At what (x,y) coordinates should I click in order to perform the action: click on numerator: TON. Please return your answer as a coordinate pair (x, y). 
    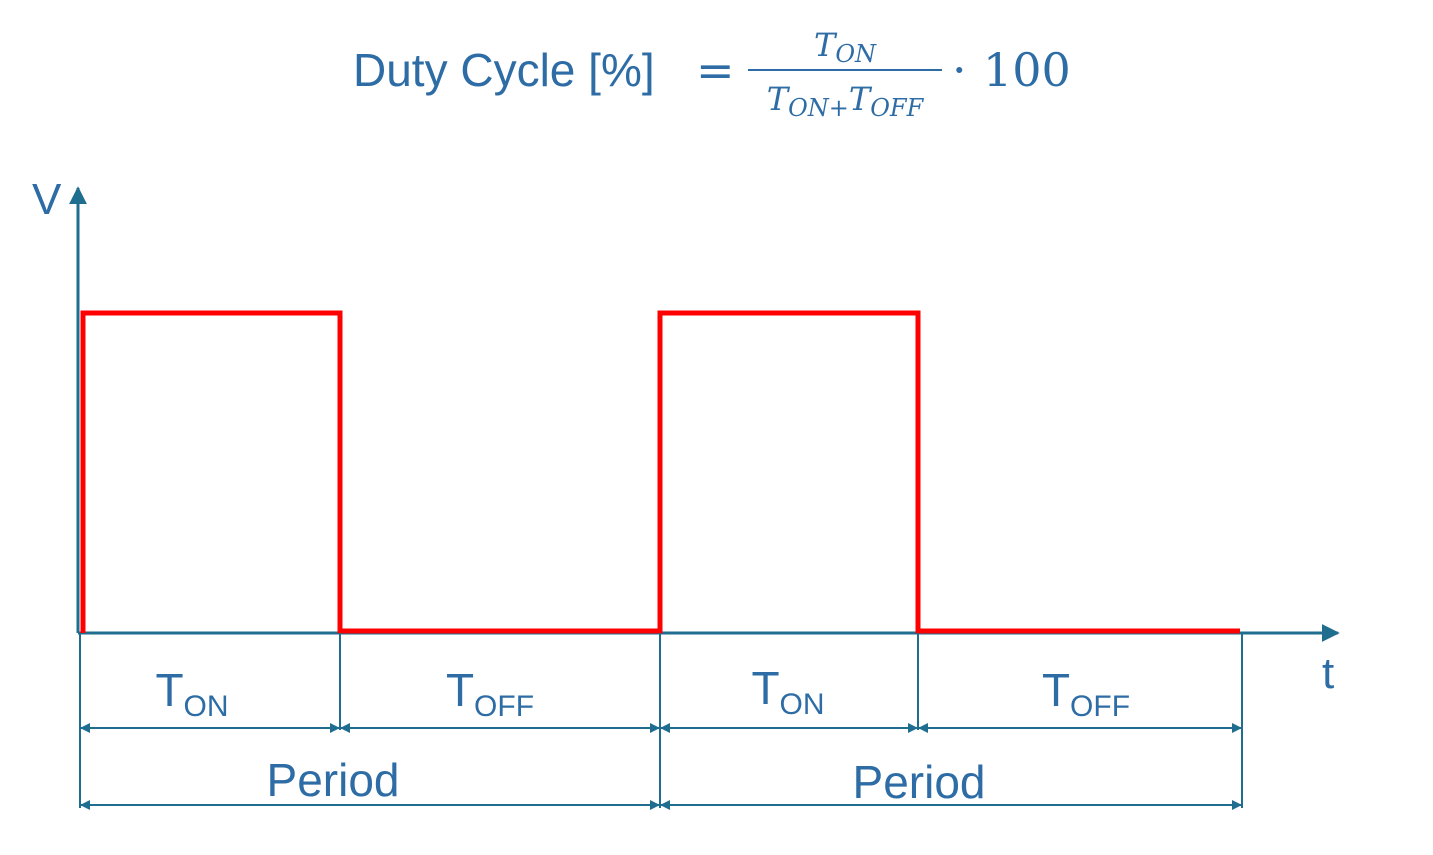
    Looking at the image, I should click on (845, 47).